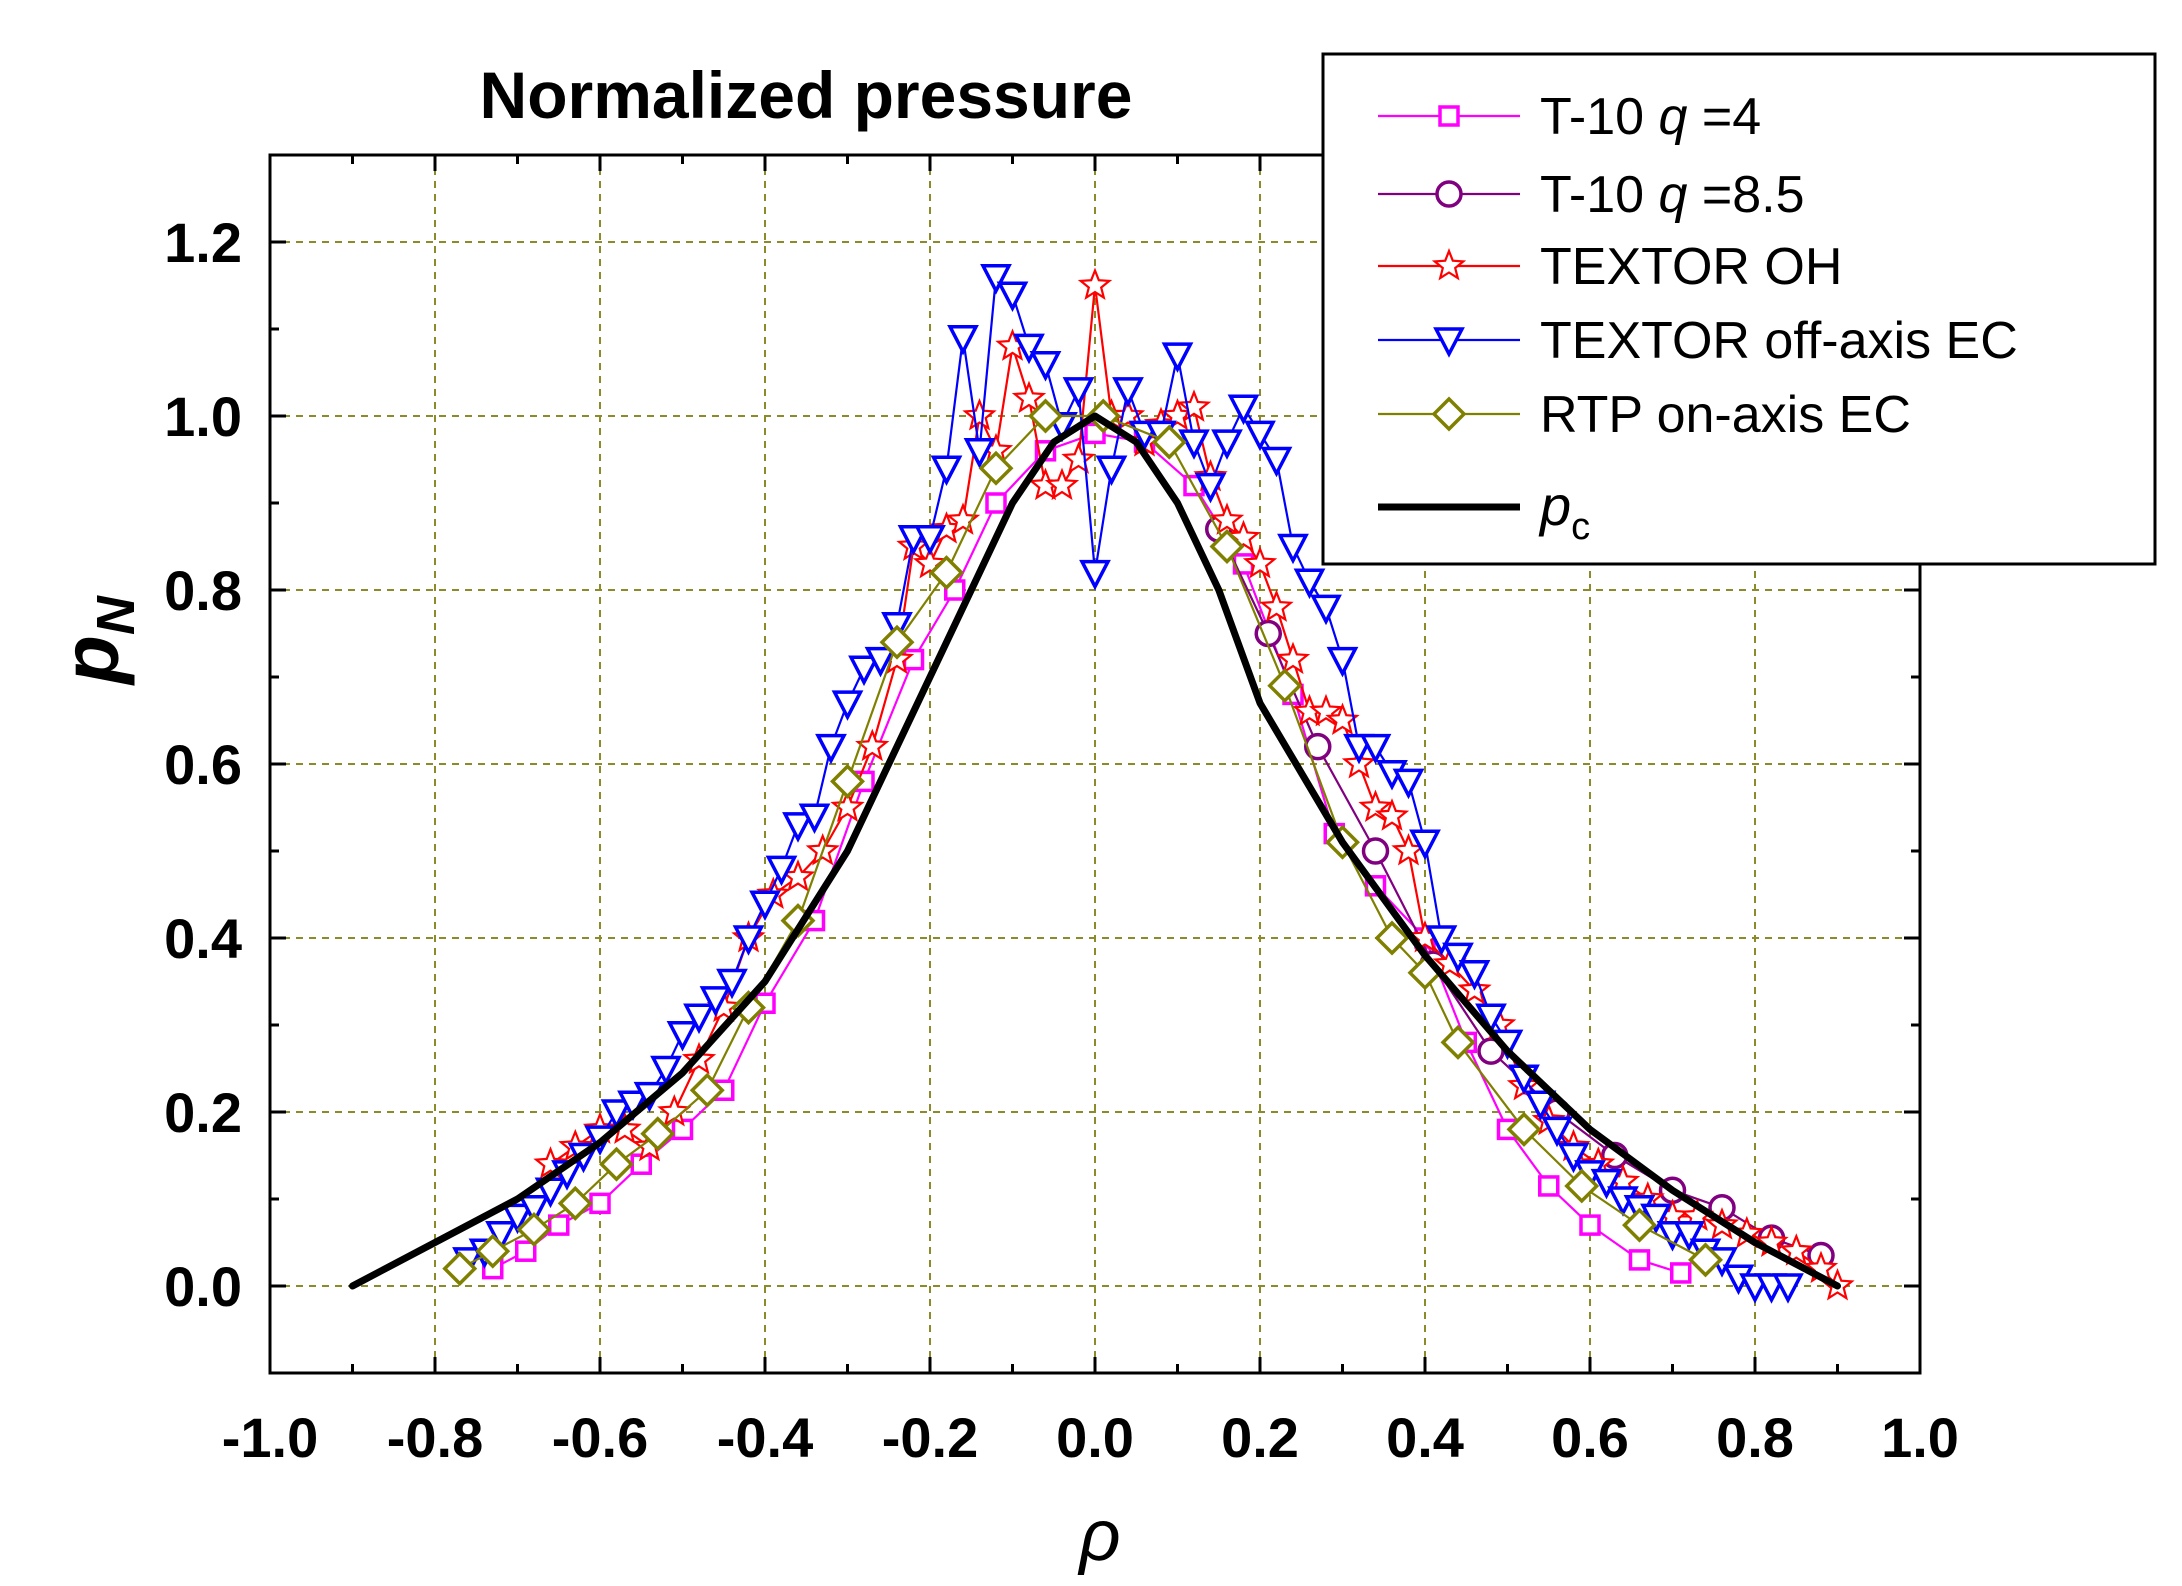 The image size is (2182, 1586). I want to click on legend-box, so click(1739, 309).